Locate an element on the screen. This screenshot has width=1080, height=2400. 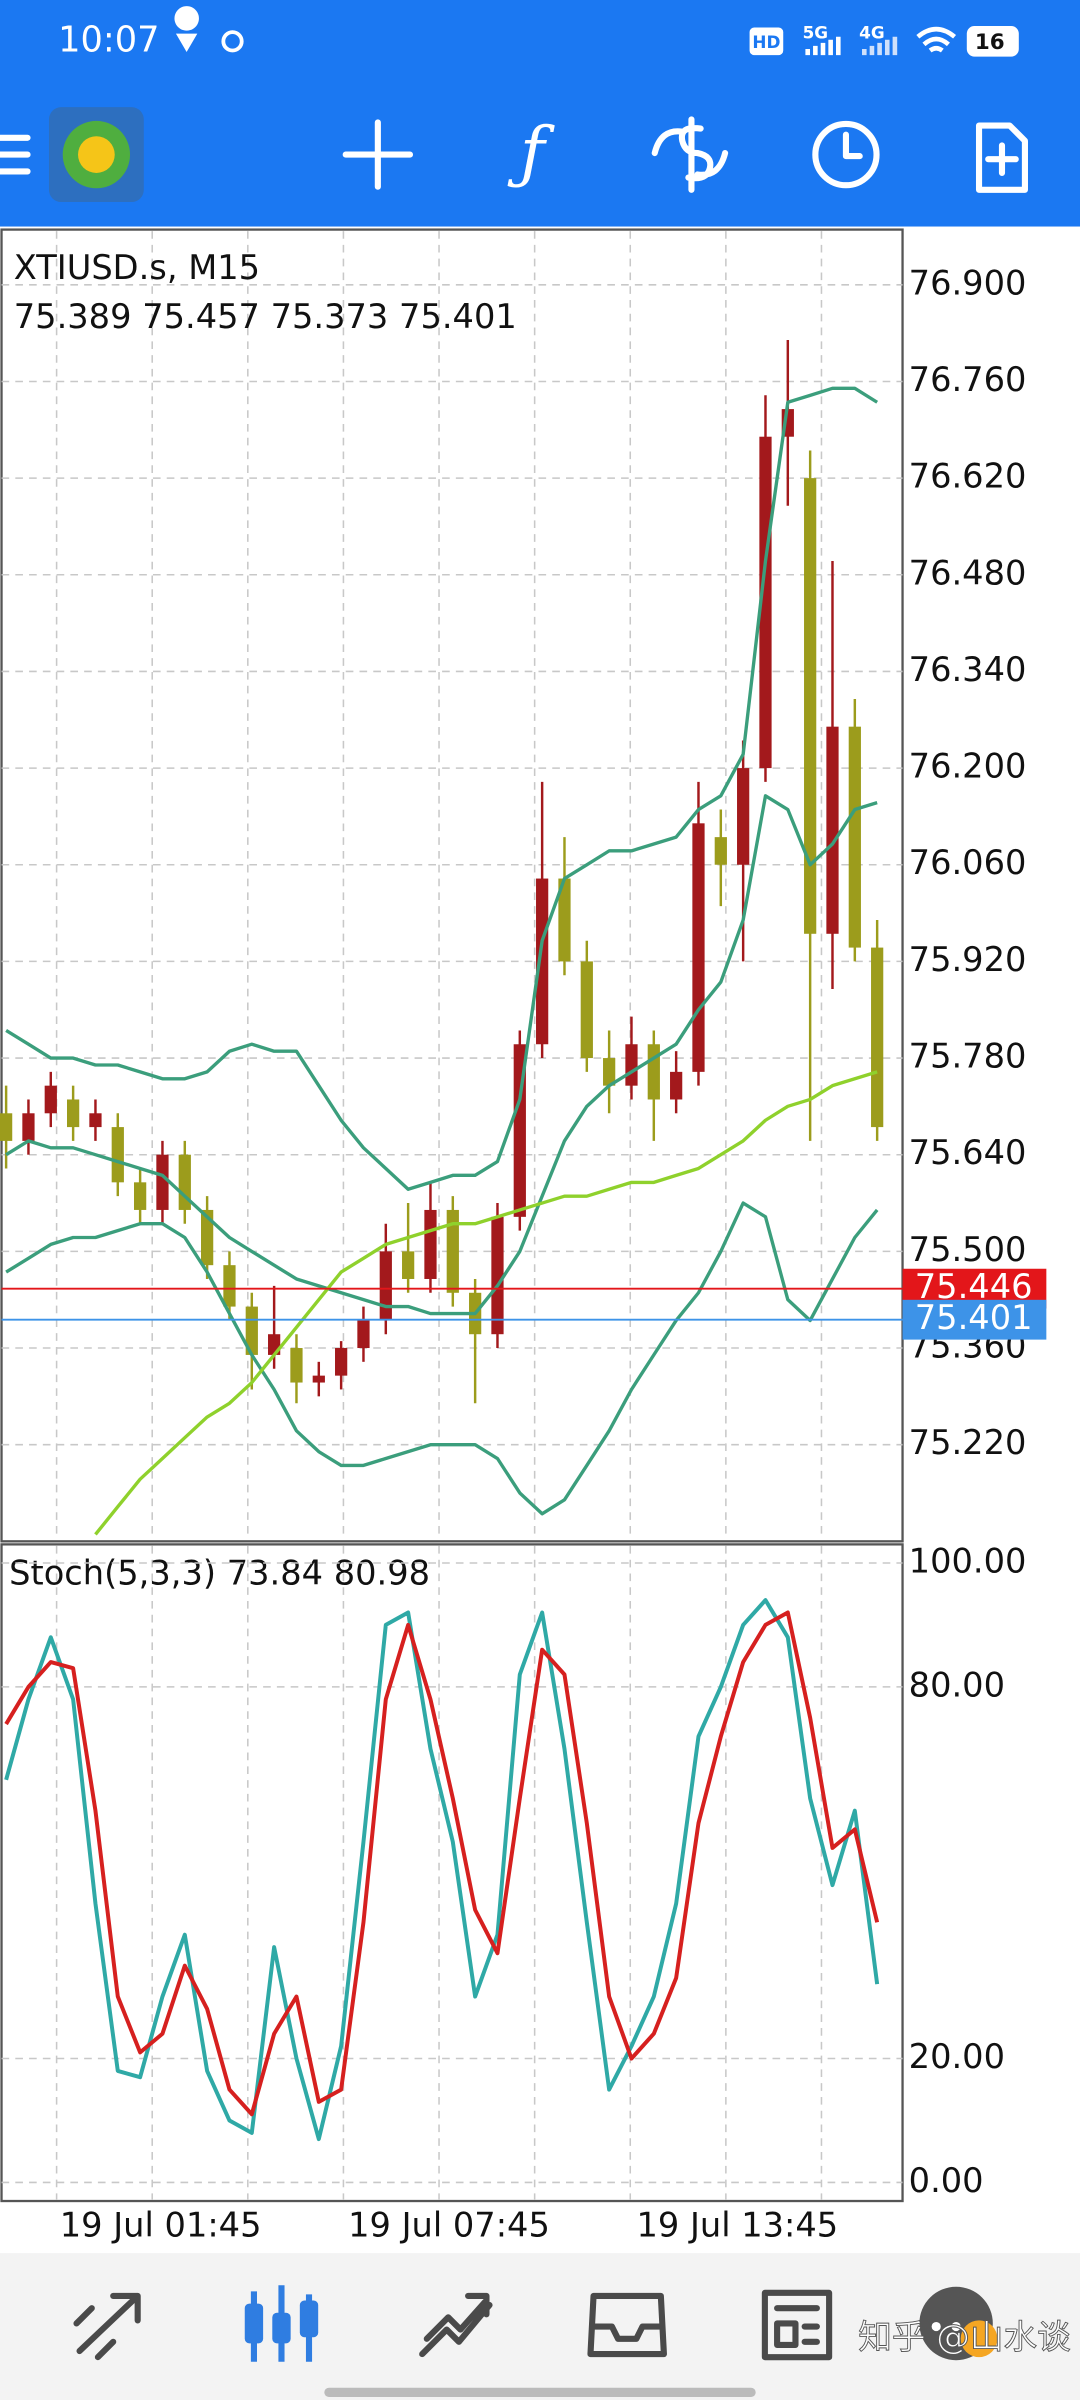
avatar-badge is located at coordinates (979, 2339).